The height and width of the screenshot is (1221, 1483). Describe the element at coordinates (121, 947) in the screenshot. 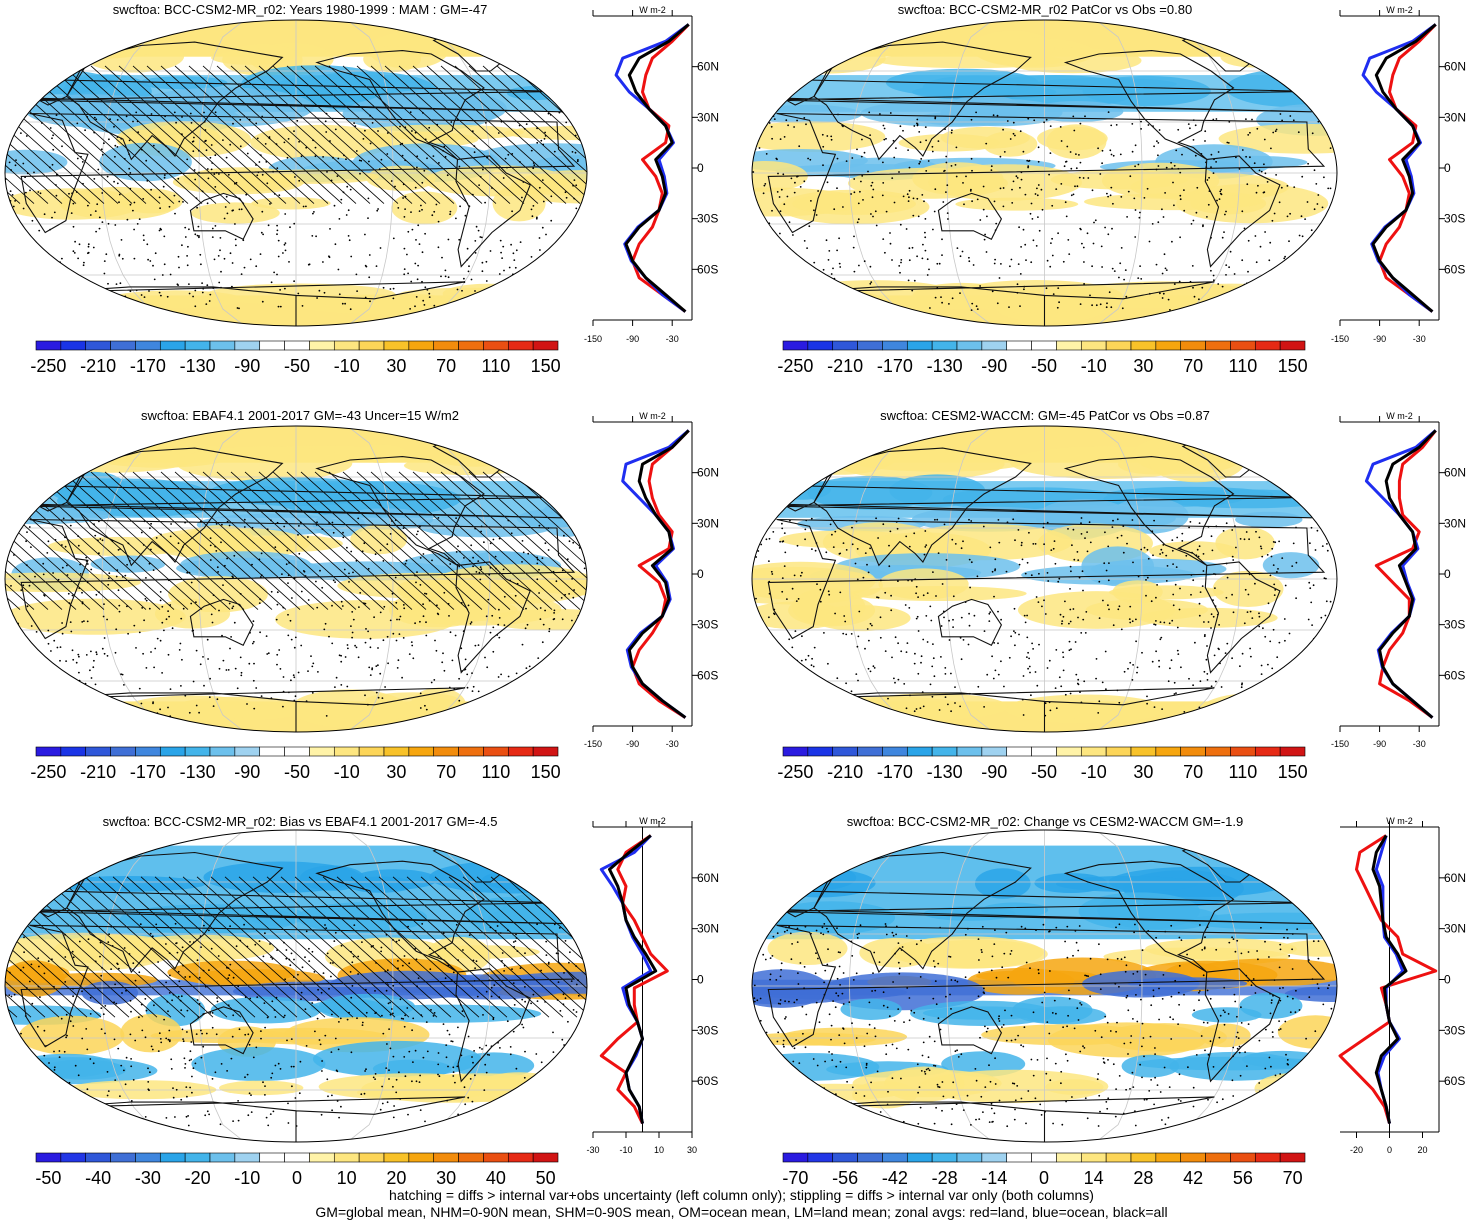

I see `hatch-line` at that location.